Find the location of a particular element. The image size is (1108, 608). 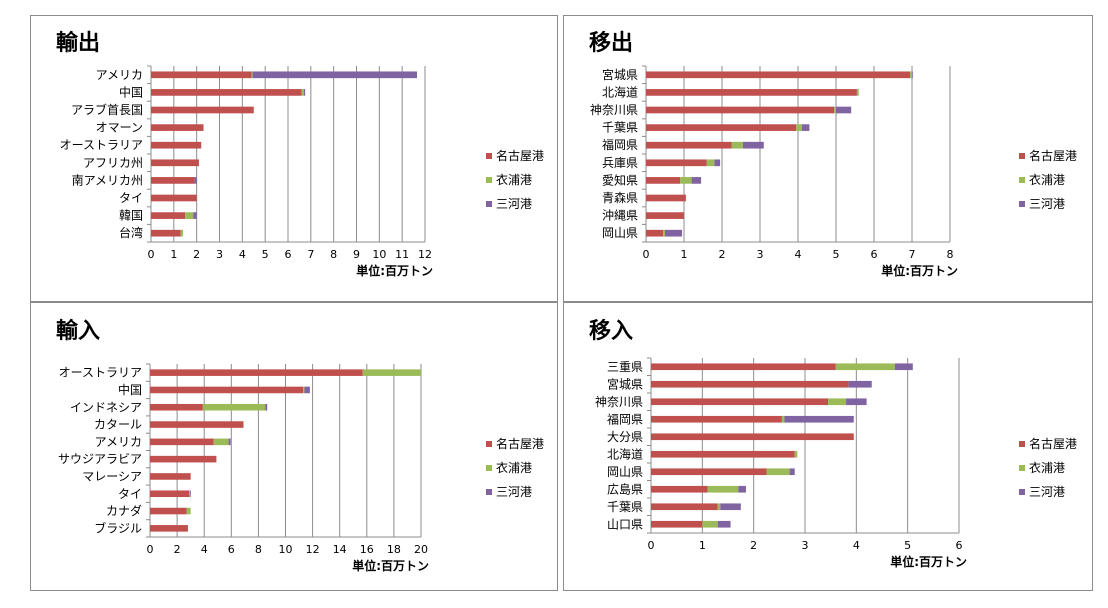

chart-title: 輸入 is located at coordinates (78, 331).